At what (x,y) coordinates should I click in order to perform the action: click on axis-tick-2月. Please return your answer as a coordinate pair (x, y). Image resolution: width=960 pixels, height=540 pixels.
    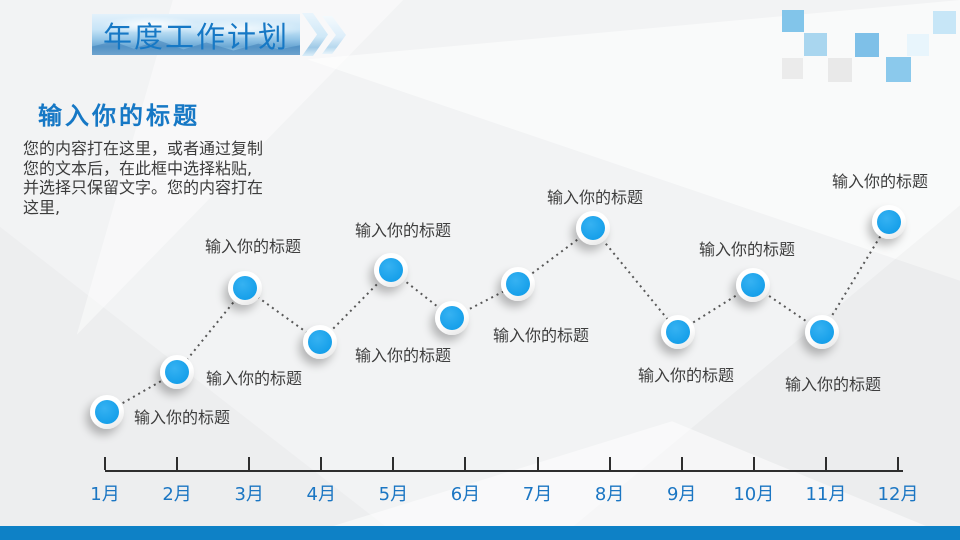
    Looking at the image, I should click on (177, 463).